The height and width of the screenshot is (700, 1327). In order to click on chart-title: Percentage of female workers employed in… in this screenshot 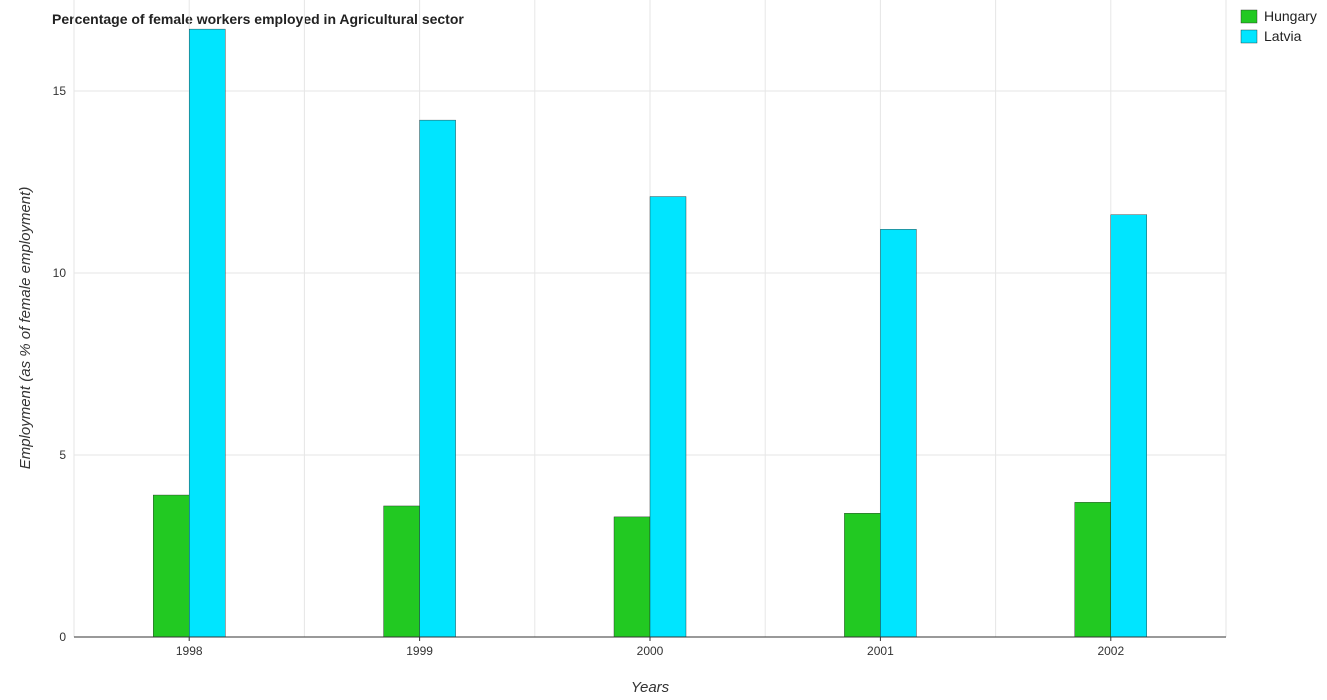, I will do `click(258, 19)`.